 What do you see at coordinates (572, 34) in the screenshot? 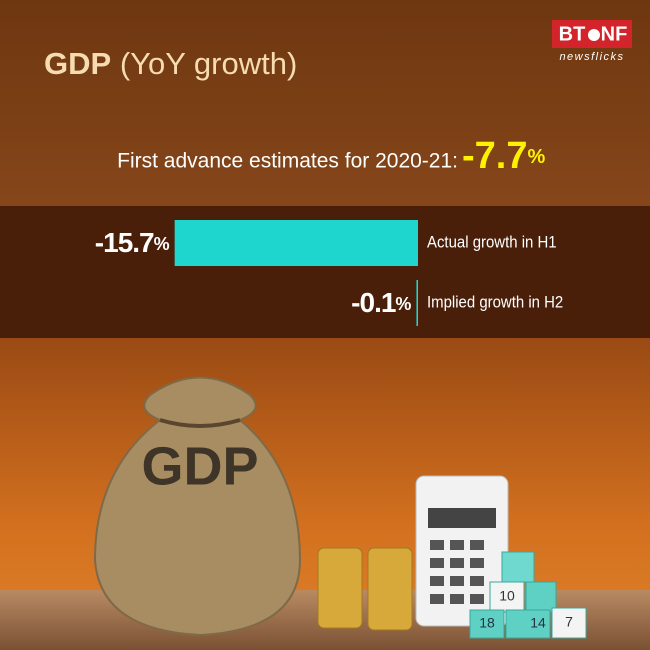
I see `logo-text: BT` at bounding box center [572, 34].